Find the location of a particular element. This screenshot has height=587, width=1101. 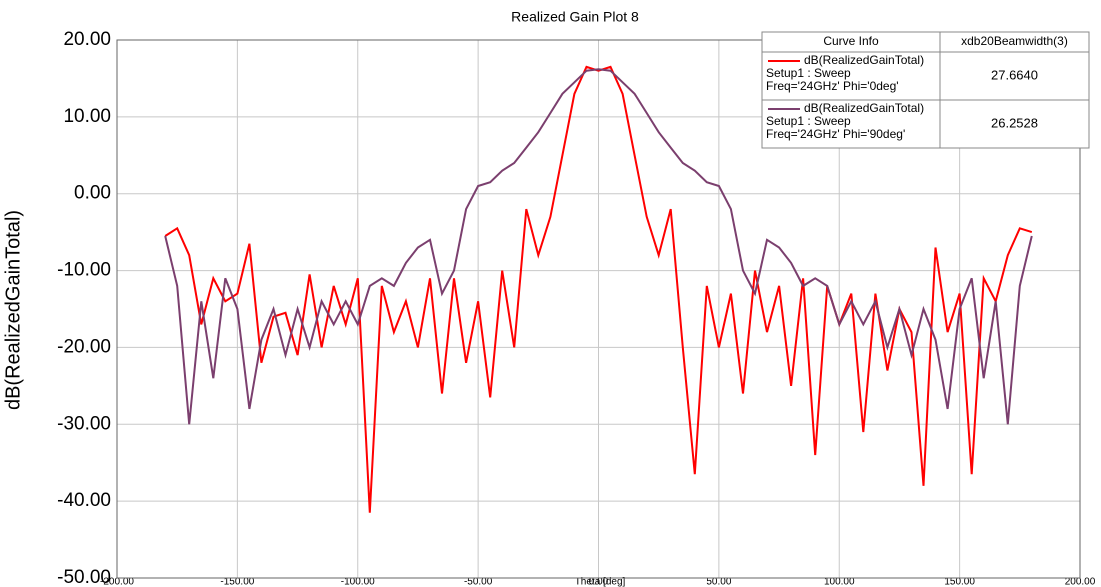

x-tick-label: 0.00 is located at coordinates (599, 582).